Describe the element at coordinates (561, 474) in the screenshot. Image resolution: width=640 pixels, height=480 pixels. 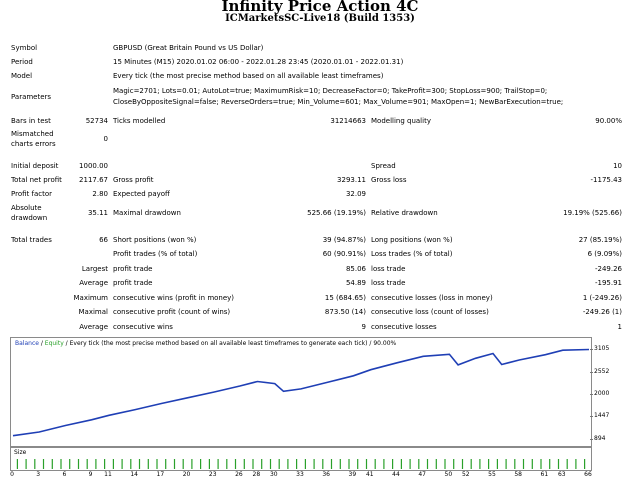
I see `x-tick-label: 63` at that location.